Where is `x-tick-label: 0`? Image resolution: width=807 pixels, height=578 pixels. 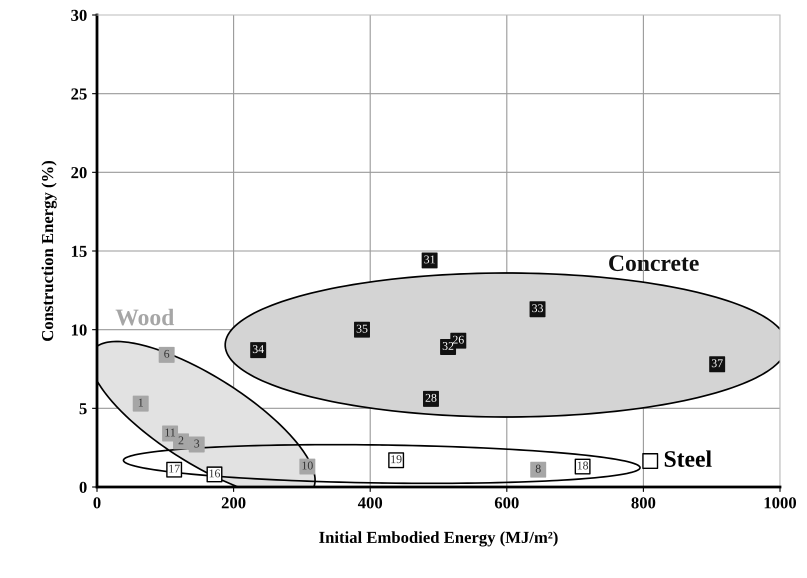
x-tick-label: 0 is located at coordinates (97, 502).